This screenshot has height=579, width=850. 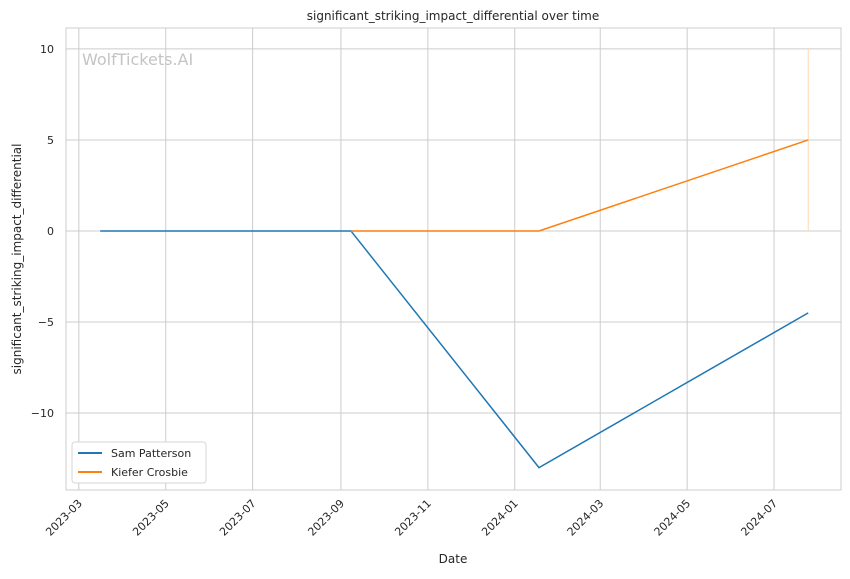 I want to click on series-line-kiefer-crosbie, so click(x=579, y=185).